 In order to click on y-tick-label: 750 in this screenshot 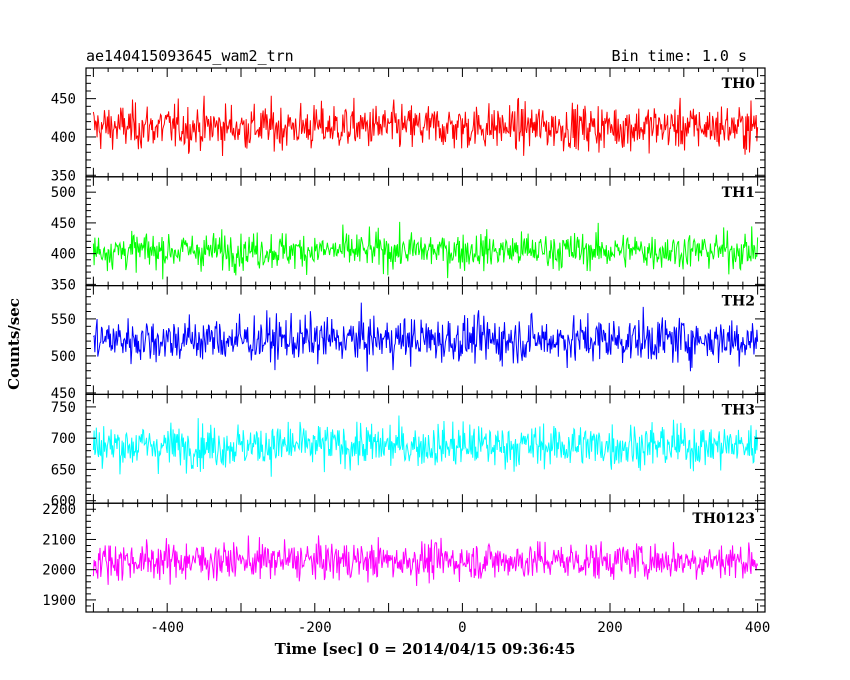, I will do `click(63, 408)`.